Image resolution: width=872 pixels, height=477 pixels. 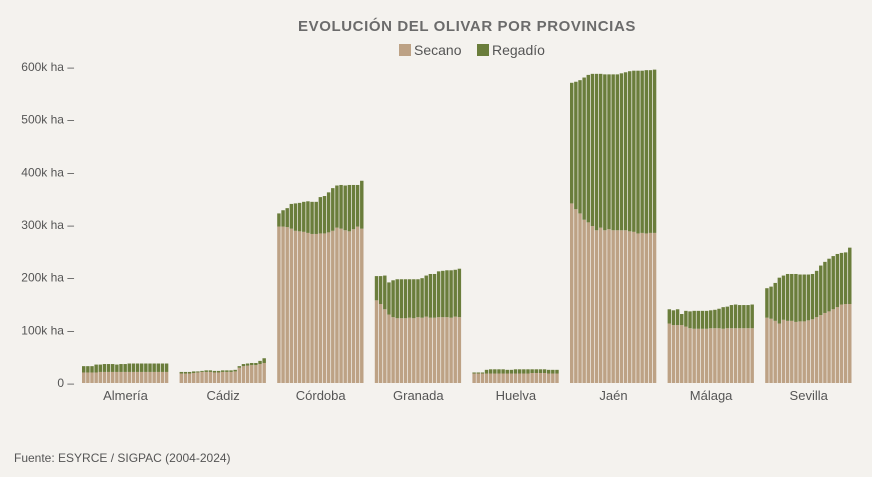 I want to click on legend-label-regadio: Regadío, so click(x=518, y=50).